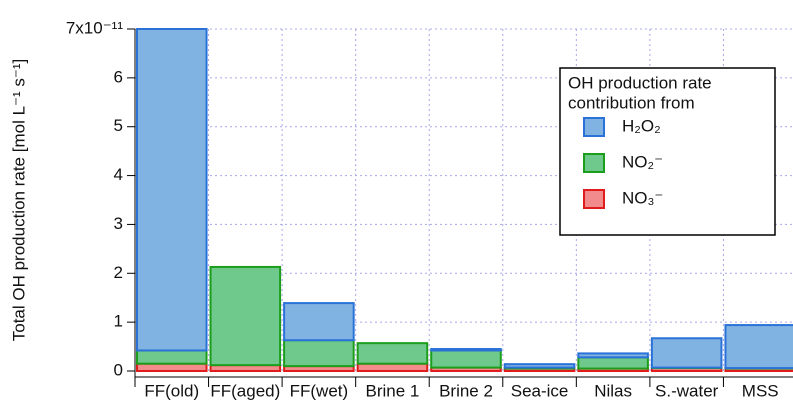 Image resolution: width=793 pixels, height=405 pixels. What do you see at coordinates (118, 369) in the screenshot?
I see `y-tick-label: 0` at bounding box center [118, 369].